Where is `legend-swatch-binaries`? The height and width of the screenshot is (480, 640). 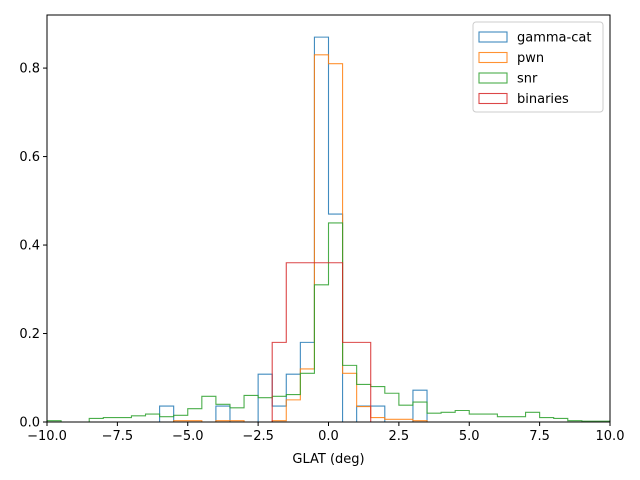 legend-swatch-binaries is located at coordinates (493, 98).